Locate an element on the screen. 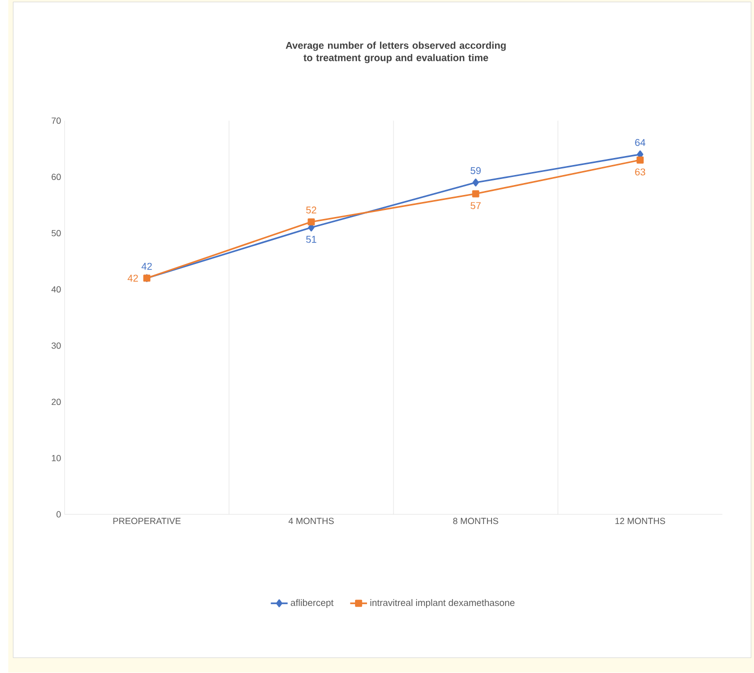  x-tick-label: PREOPERATIVE is located at coordinates (147, 521).